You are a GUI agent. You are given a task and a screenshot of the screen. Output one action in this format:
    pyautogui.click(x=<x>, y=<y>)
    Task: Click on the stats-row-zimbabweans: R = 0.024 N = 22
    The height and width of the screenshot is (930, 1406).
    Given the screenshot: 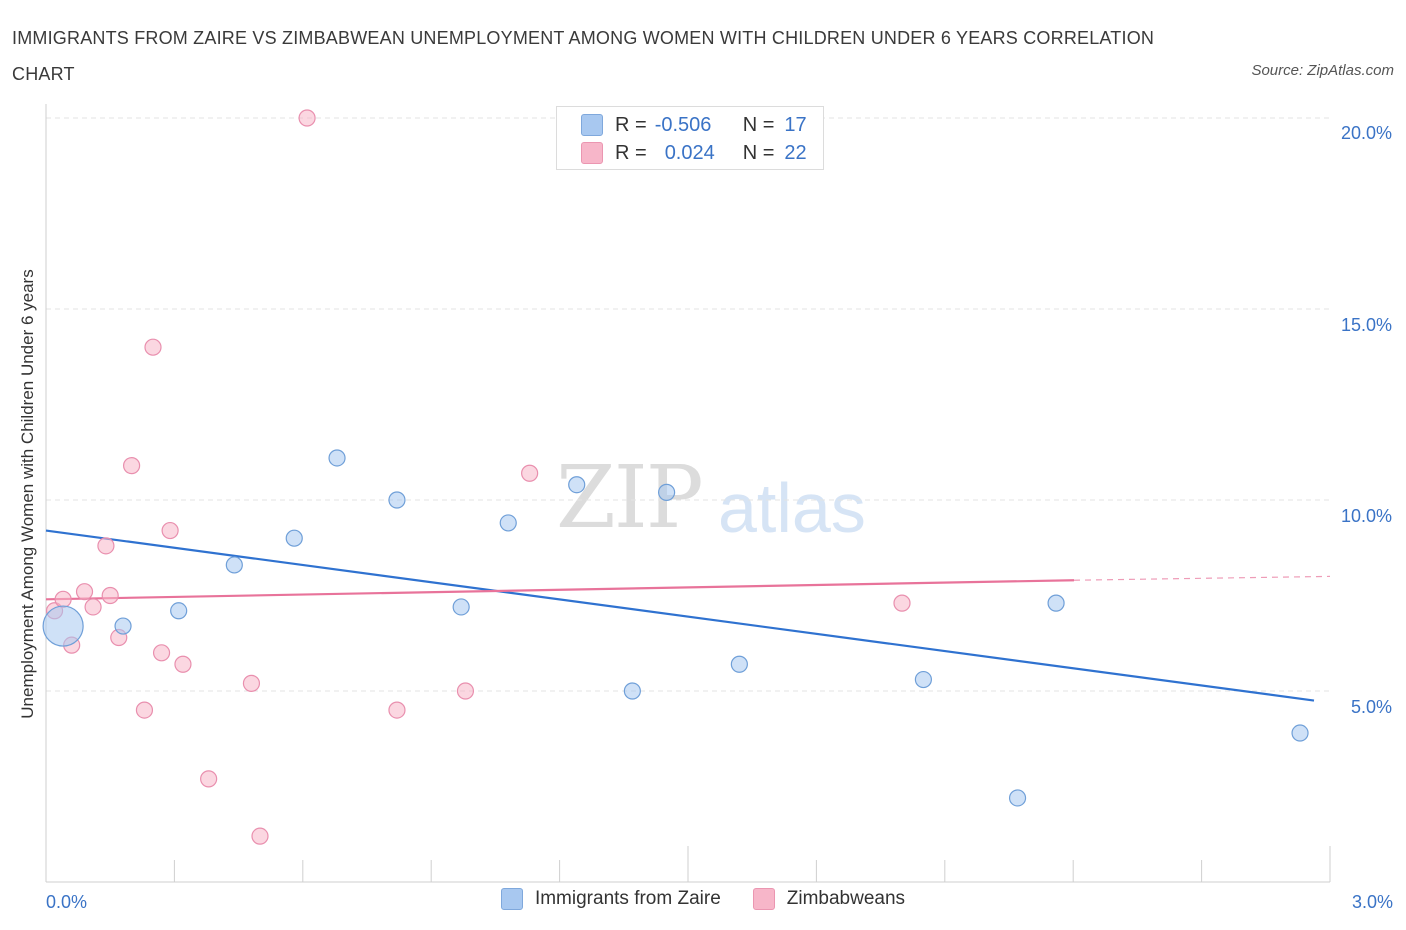 What is the action you would take?
    pyautogui.click(x=694, y=153)
    